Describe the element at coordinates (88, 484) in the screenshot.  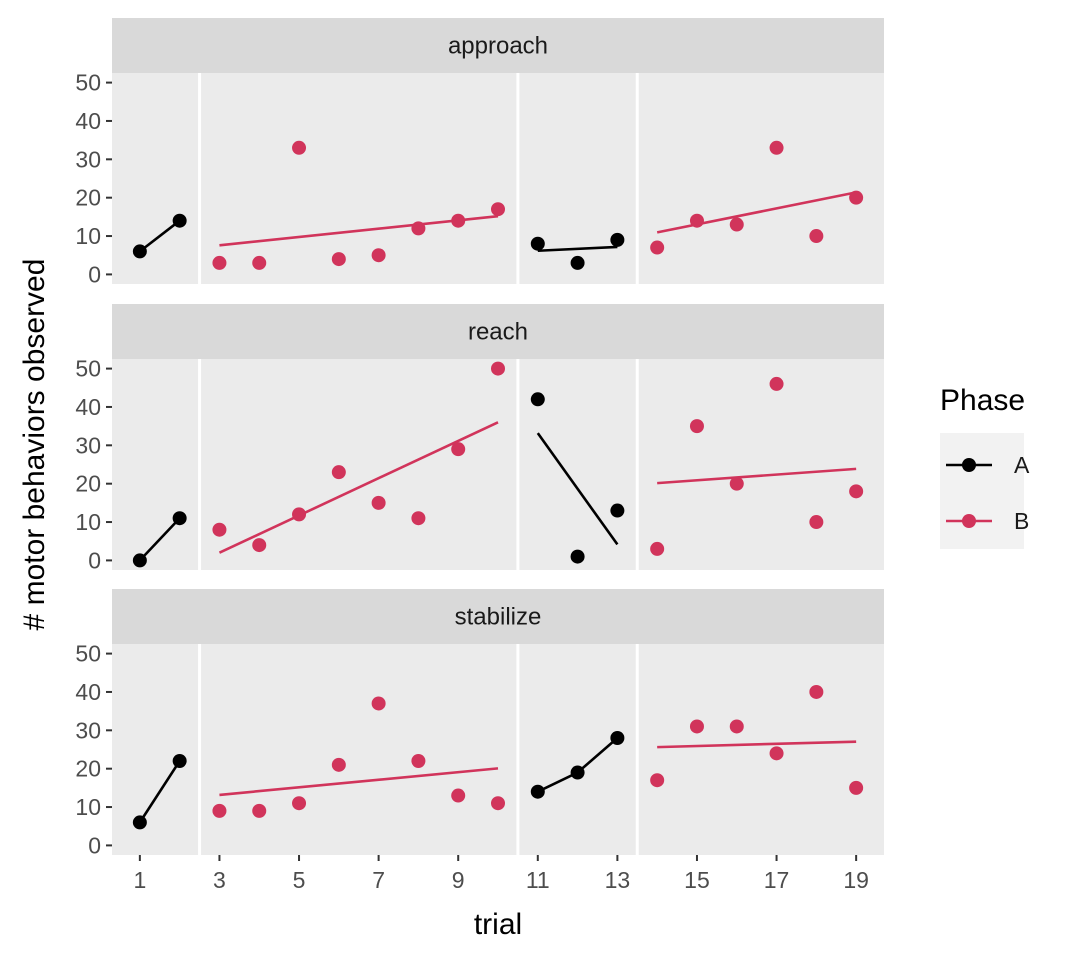
I see `y-tick-label-reach-20: 20` at that location.